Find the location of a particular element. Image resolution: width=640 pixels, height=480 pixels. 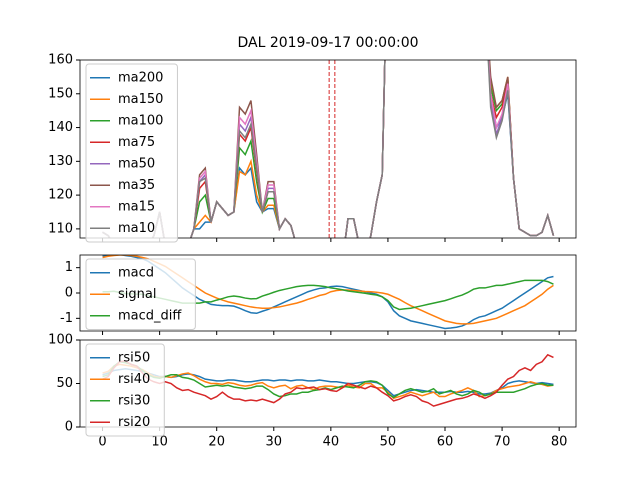

legend: ma200 ma150 ma100 ma75 ma50 ma35 ma15 ma10 is located at coordinates (131, 153).